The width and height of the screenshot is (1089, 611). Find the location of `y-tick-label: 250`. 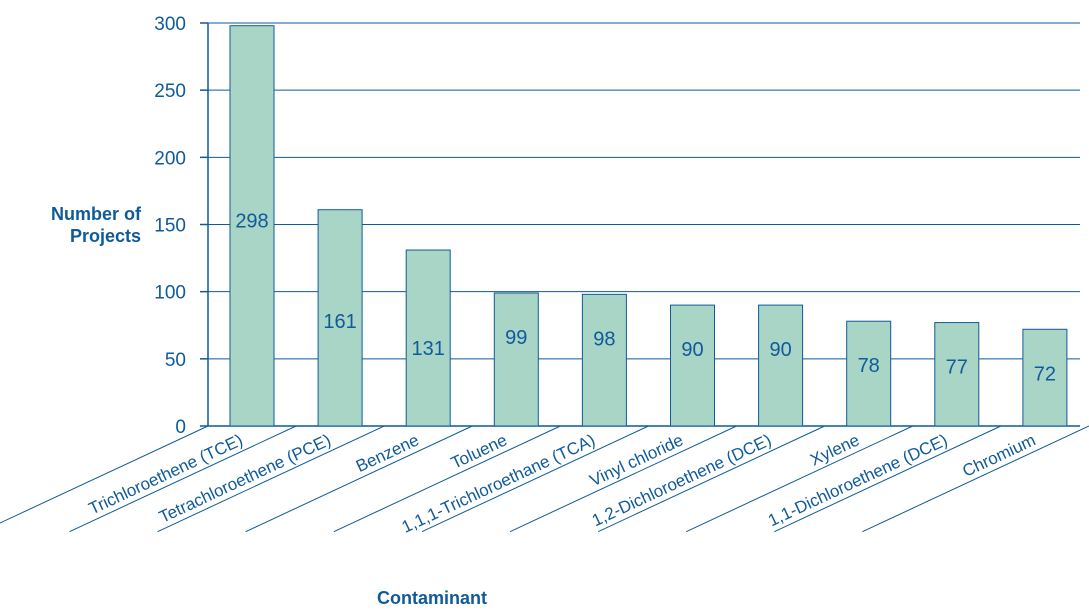

y-tick-label: 250 is located at coordinates (170, 91).